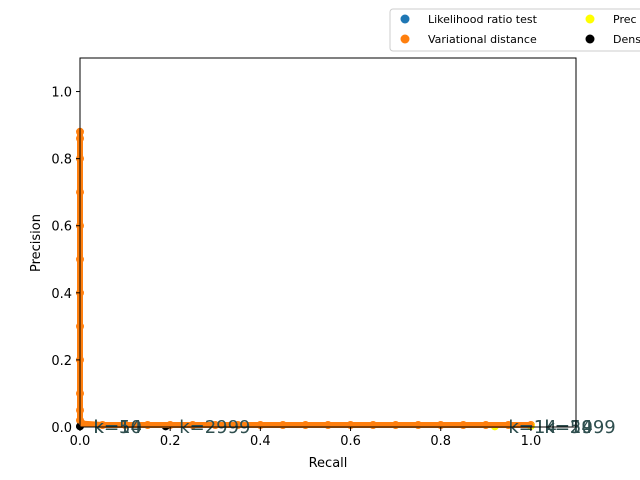 The height and width of the screenshot is (480, 640). What do you see at coordinates (306, 438) in the screenshot?
I see `x-axis-ticks: 0.0 0.2 0.4 0.6 0.8 1.0` at bounding box center [306, 438].